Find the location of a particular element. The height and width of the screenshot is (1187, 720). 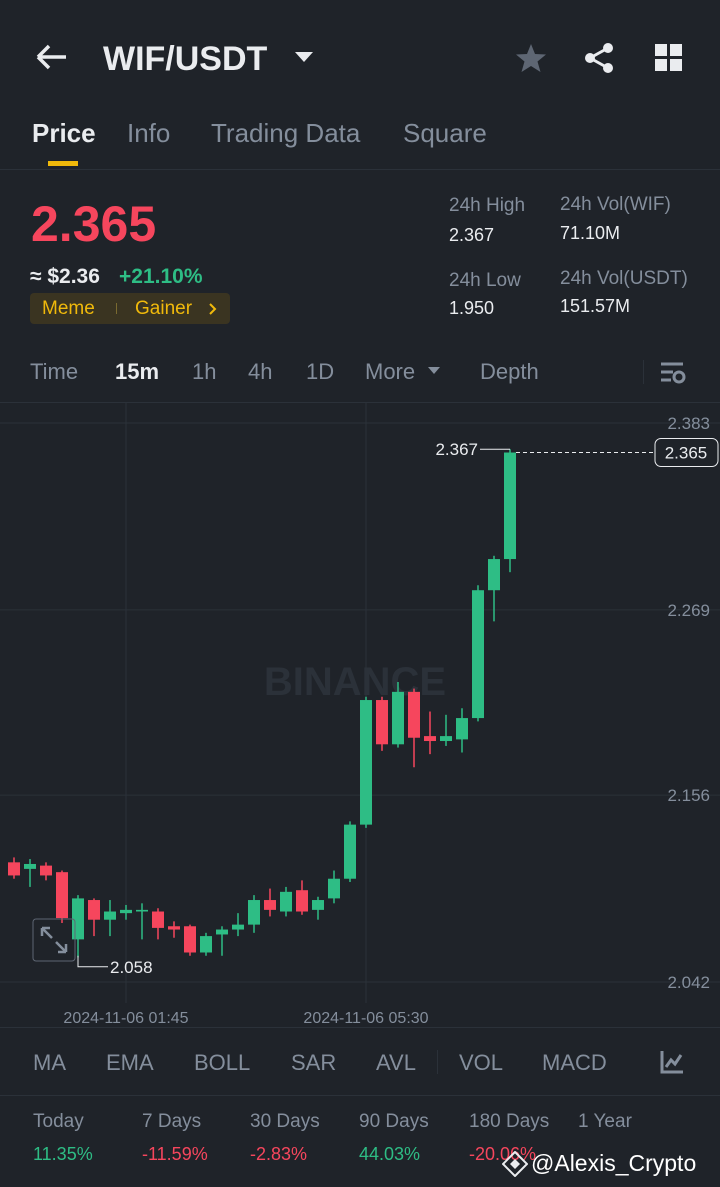

y-tick-label: 2.269 is located at coordinates (688, 610).